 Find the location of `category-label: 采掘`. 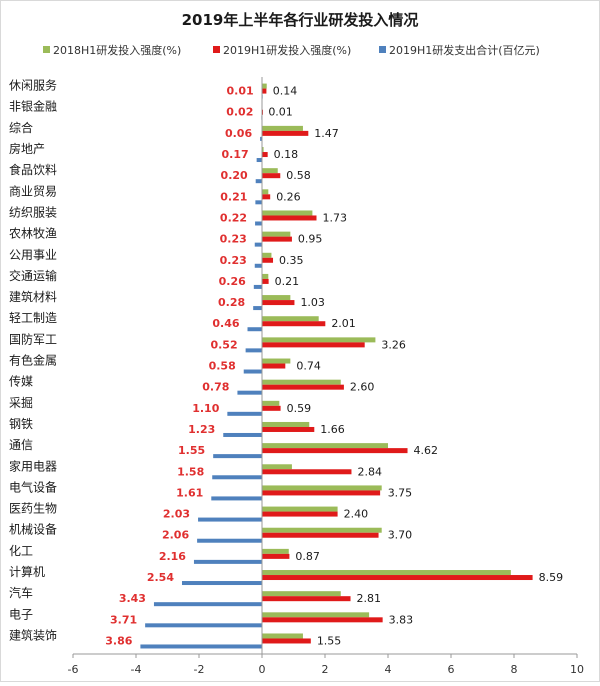

category-label: 采掘 is located at coordinates (21, 402).